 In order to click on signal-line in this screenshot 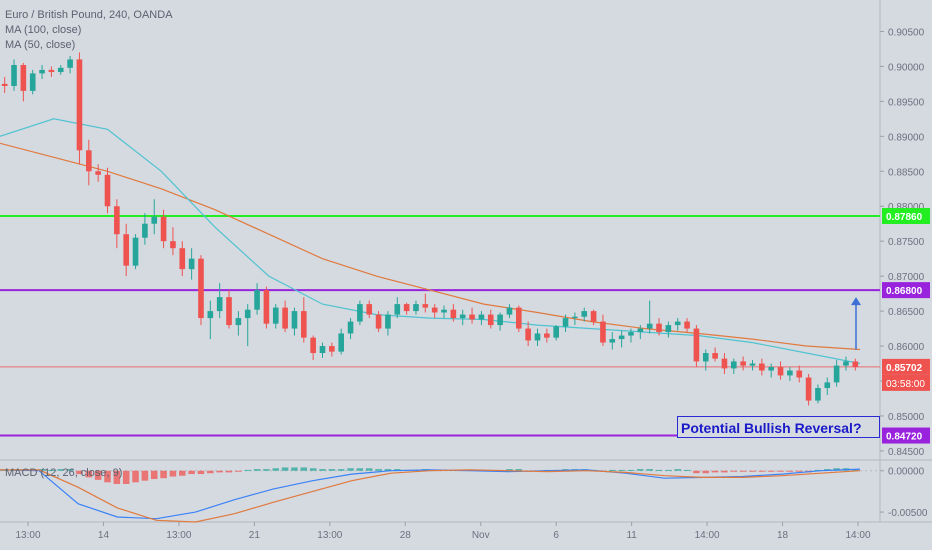, I will do `click(430, 496)`.